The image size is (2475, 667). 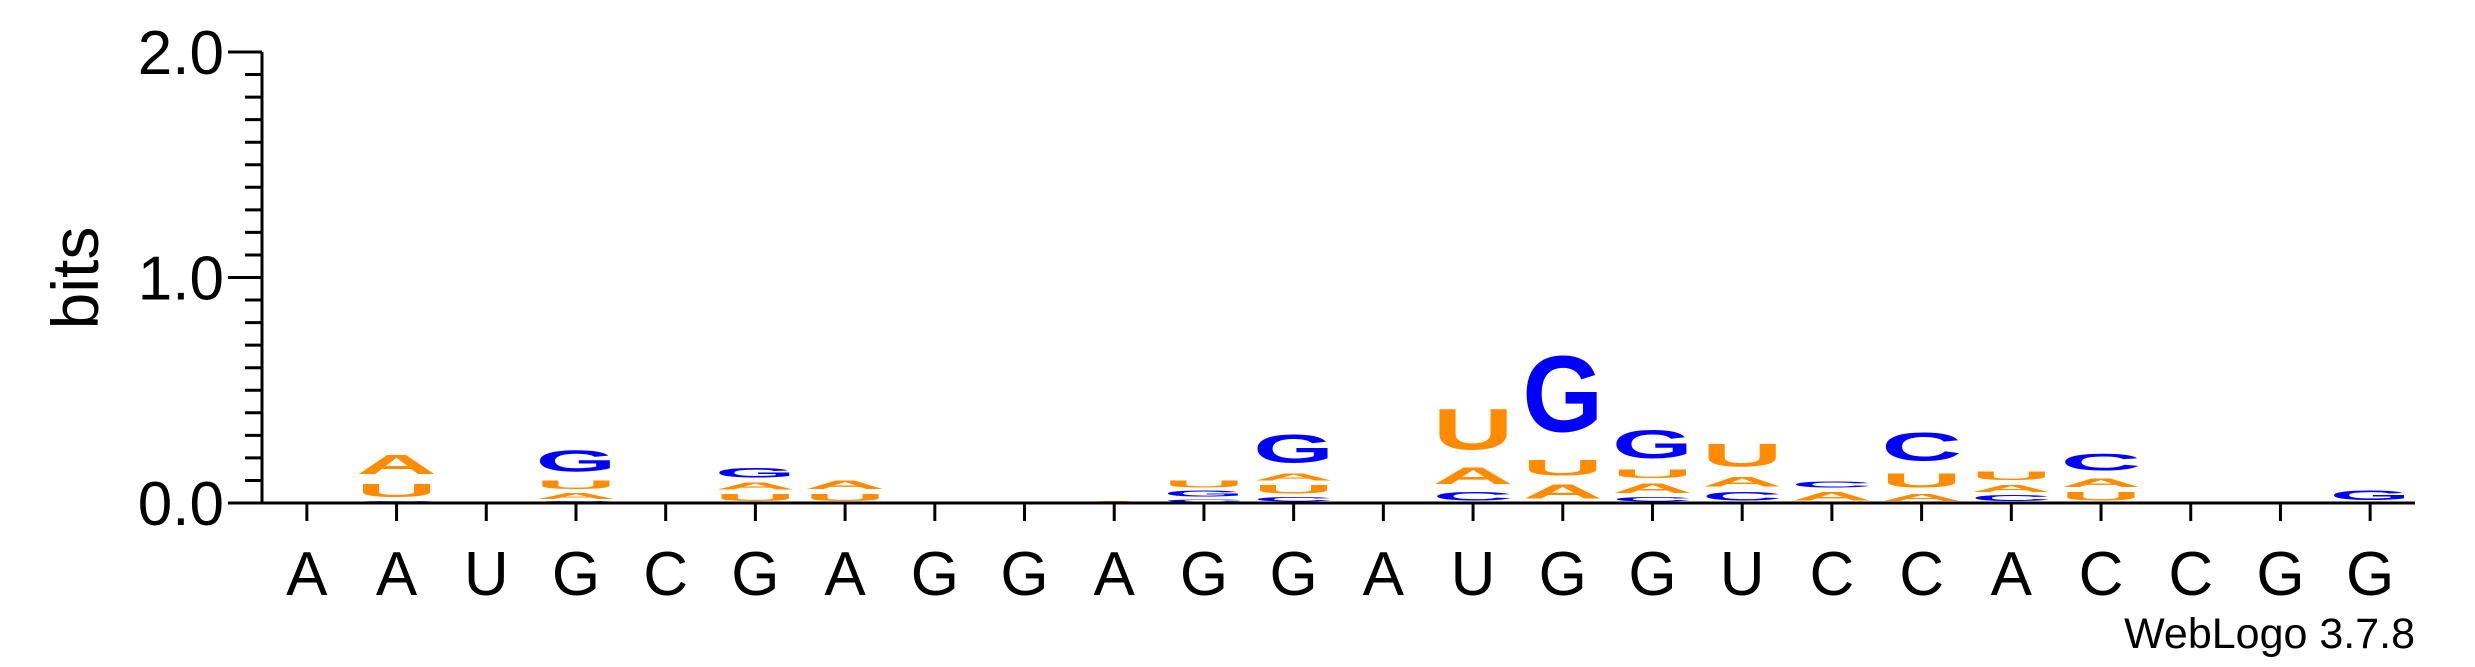 What do you see at coordinates (181, 53) in the screenshot?
I see `y-tick-label: 2.0` at bounding box center [181, 53].